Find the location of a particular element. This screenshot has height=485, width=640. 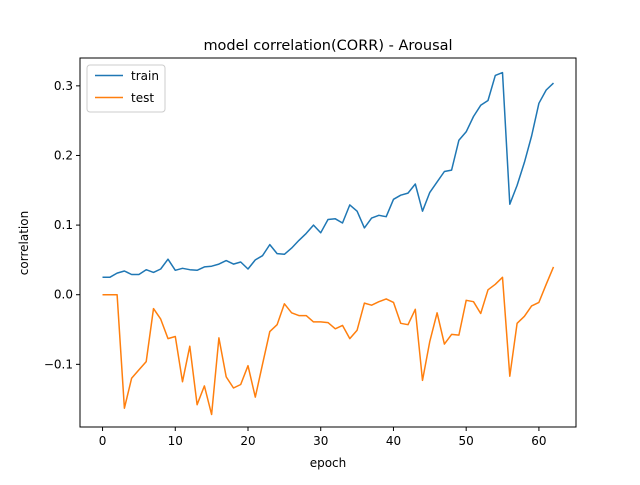

y-tick-label: 0.2 is located at coordinates (63, 155).